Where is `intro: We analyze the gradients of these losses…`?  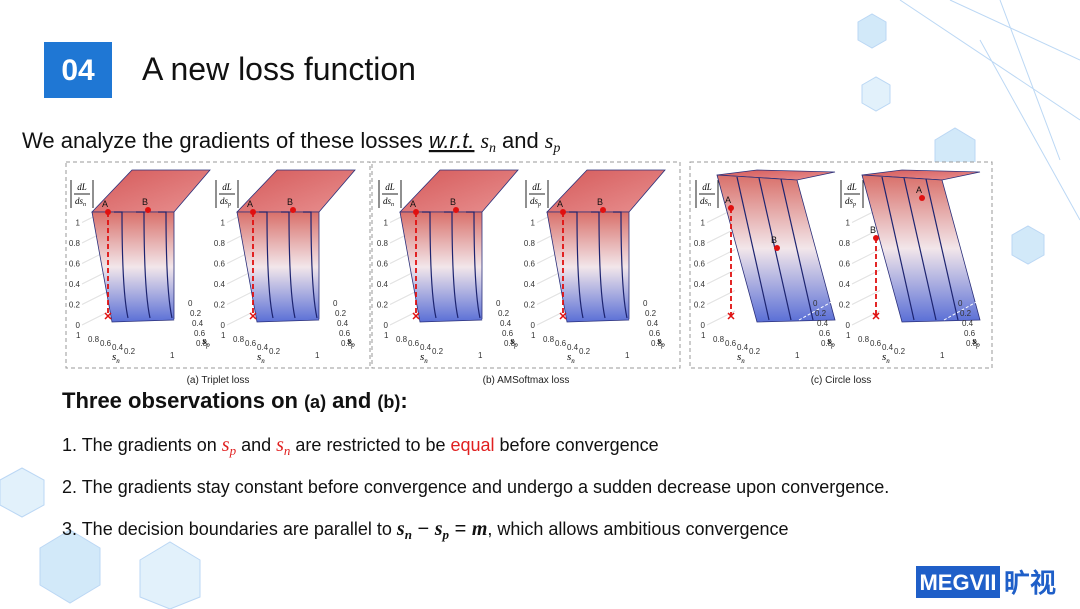 intro: We analyze the gradients of these losses… is located at coordinates (291, 142).